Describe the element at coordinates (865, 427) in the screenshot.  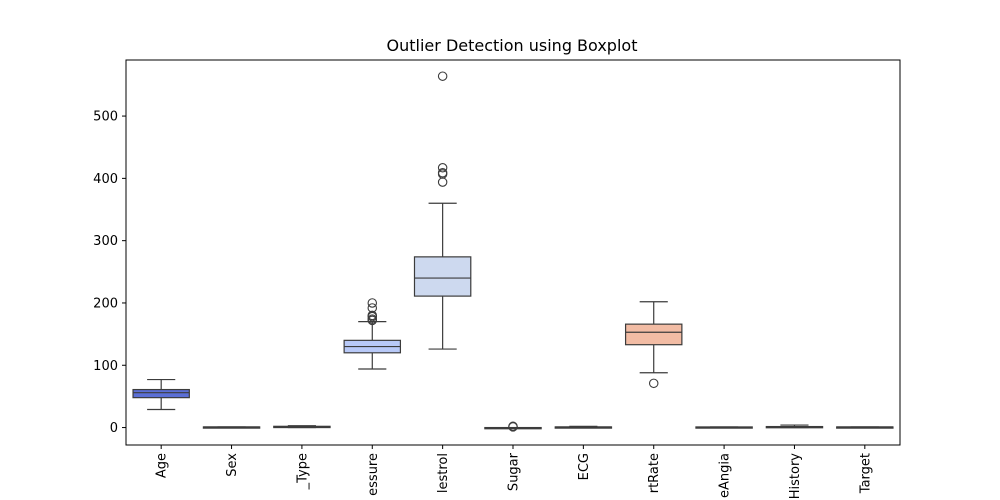
I see `box-group-target` at that location.